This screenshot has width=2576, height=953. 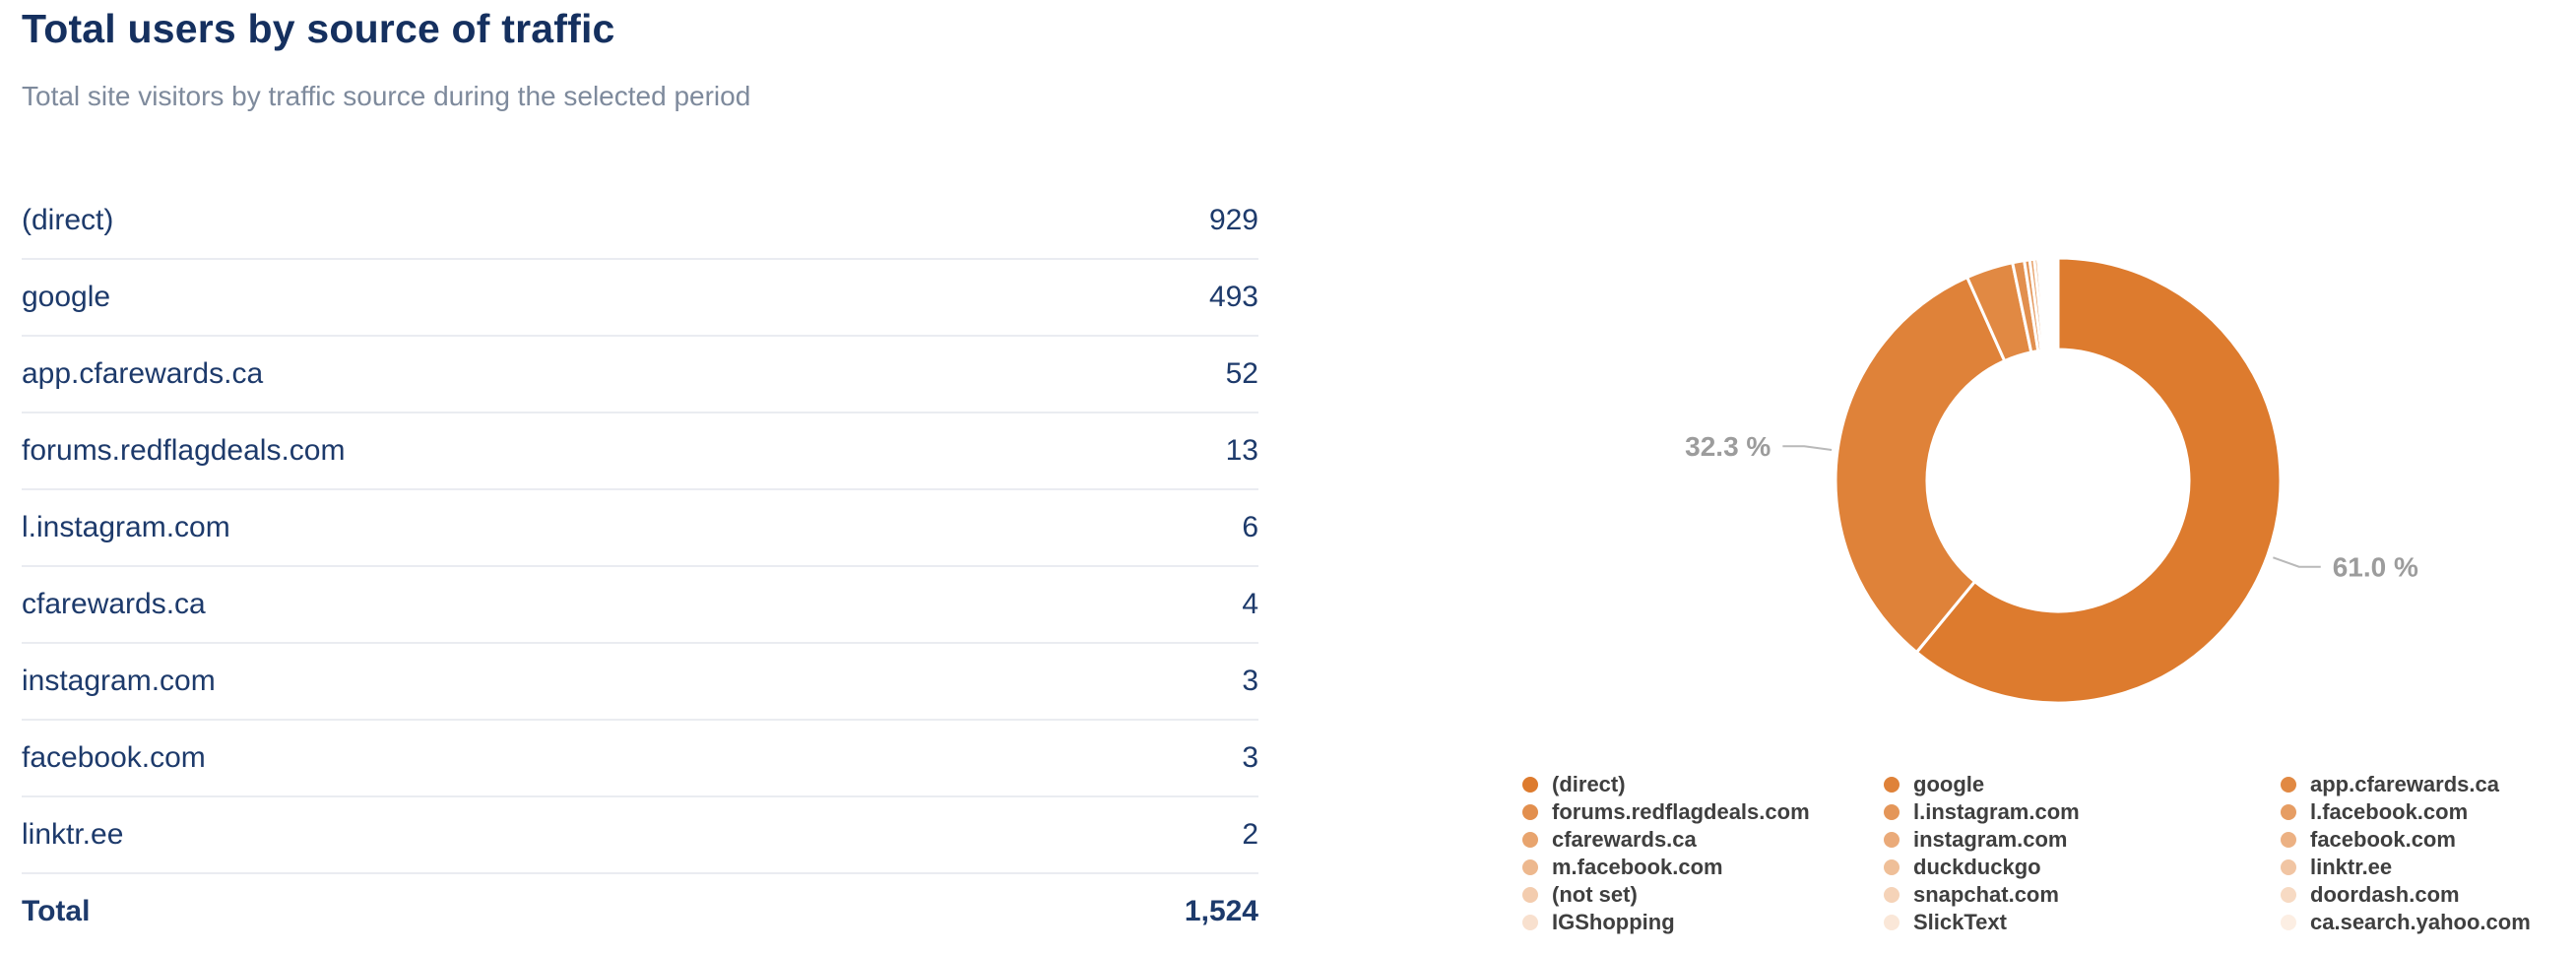 What do you see at coordinates (1250, 527) in the screenshot?
I see `source-value: 6` at bounding box center [1250, 527].